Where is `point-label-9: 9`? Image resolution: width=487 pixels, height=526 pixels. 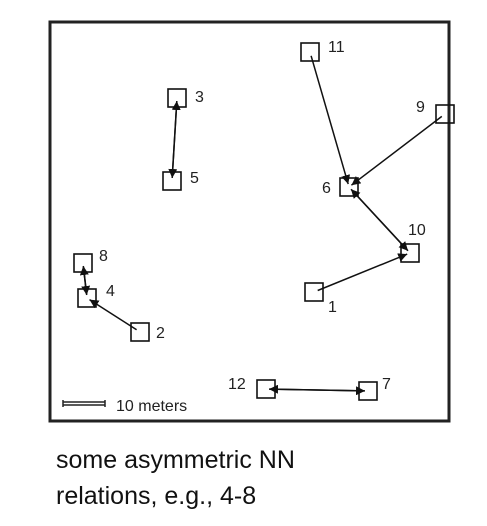 point-label-9: 9 is located at coordinates (420, 107).